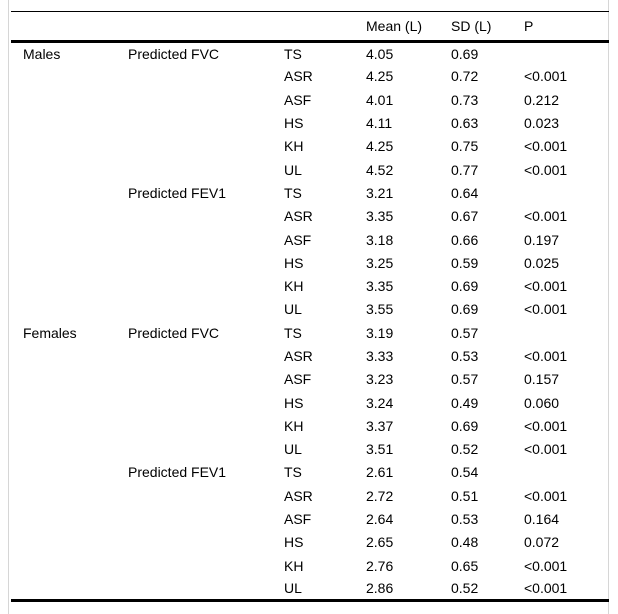  What do you see at coordinates (380, 402) in the screenshot?
I see `cell-mean: 3.24` at bounding box center [380, 402].